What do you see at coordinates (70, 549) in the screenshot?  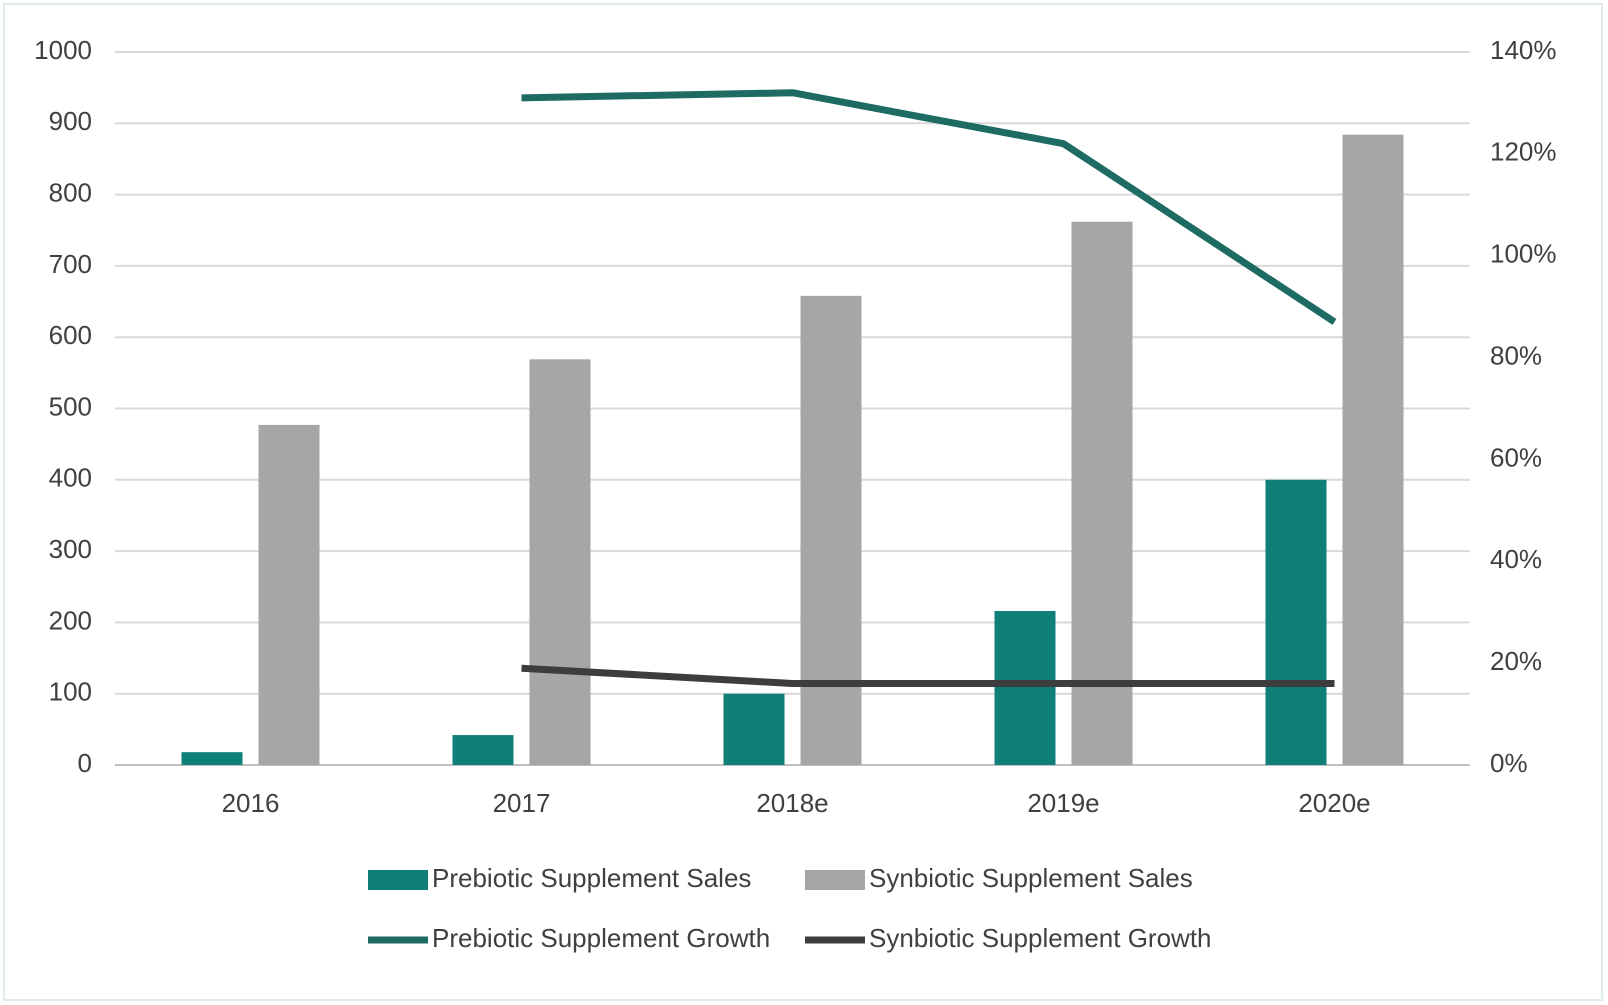 I see `y-tick-label: 300` at bounding box center [70, 549].